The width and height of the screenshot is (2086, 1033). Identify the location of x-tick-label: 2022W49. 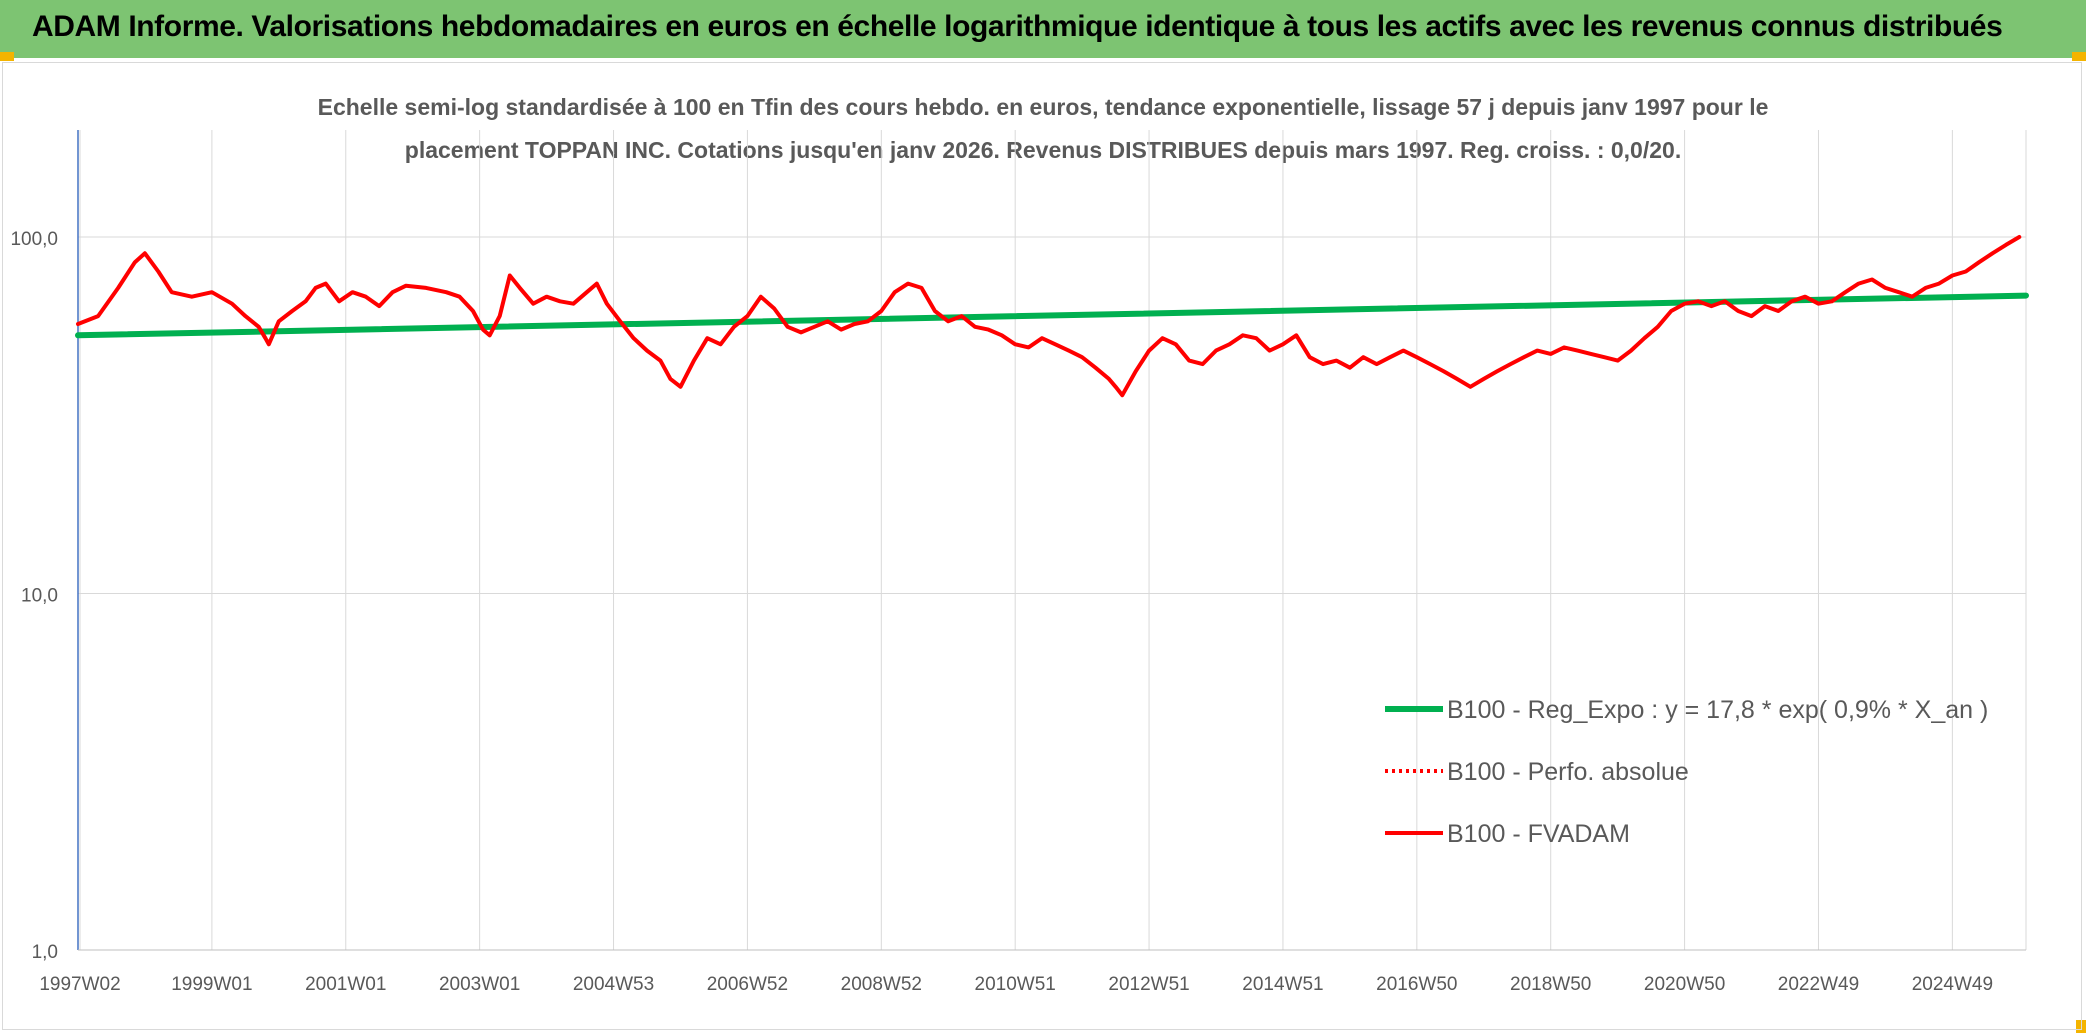
(1818, 984).